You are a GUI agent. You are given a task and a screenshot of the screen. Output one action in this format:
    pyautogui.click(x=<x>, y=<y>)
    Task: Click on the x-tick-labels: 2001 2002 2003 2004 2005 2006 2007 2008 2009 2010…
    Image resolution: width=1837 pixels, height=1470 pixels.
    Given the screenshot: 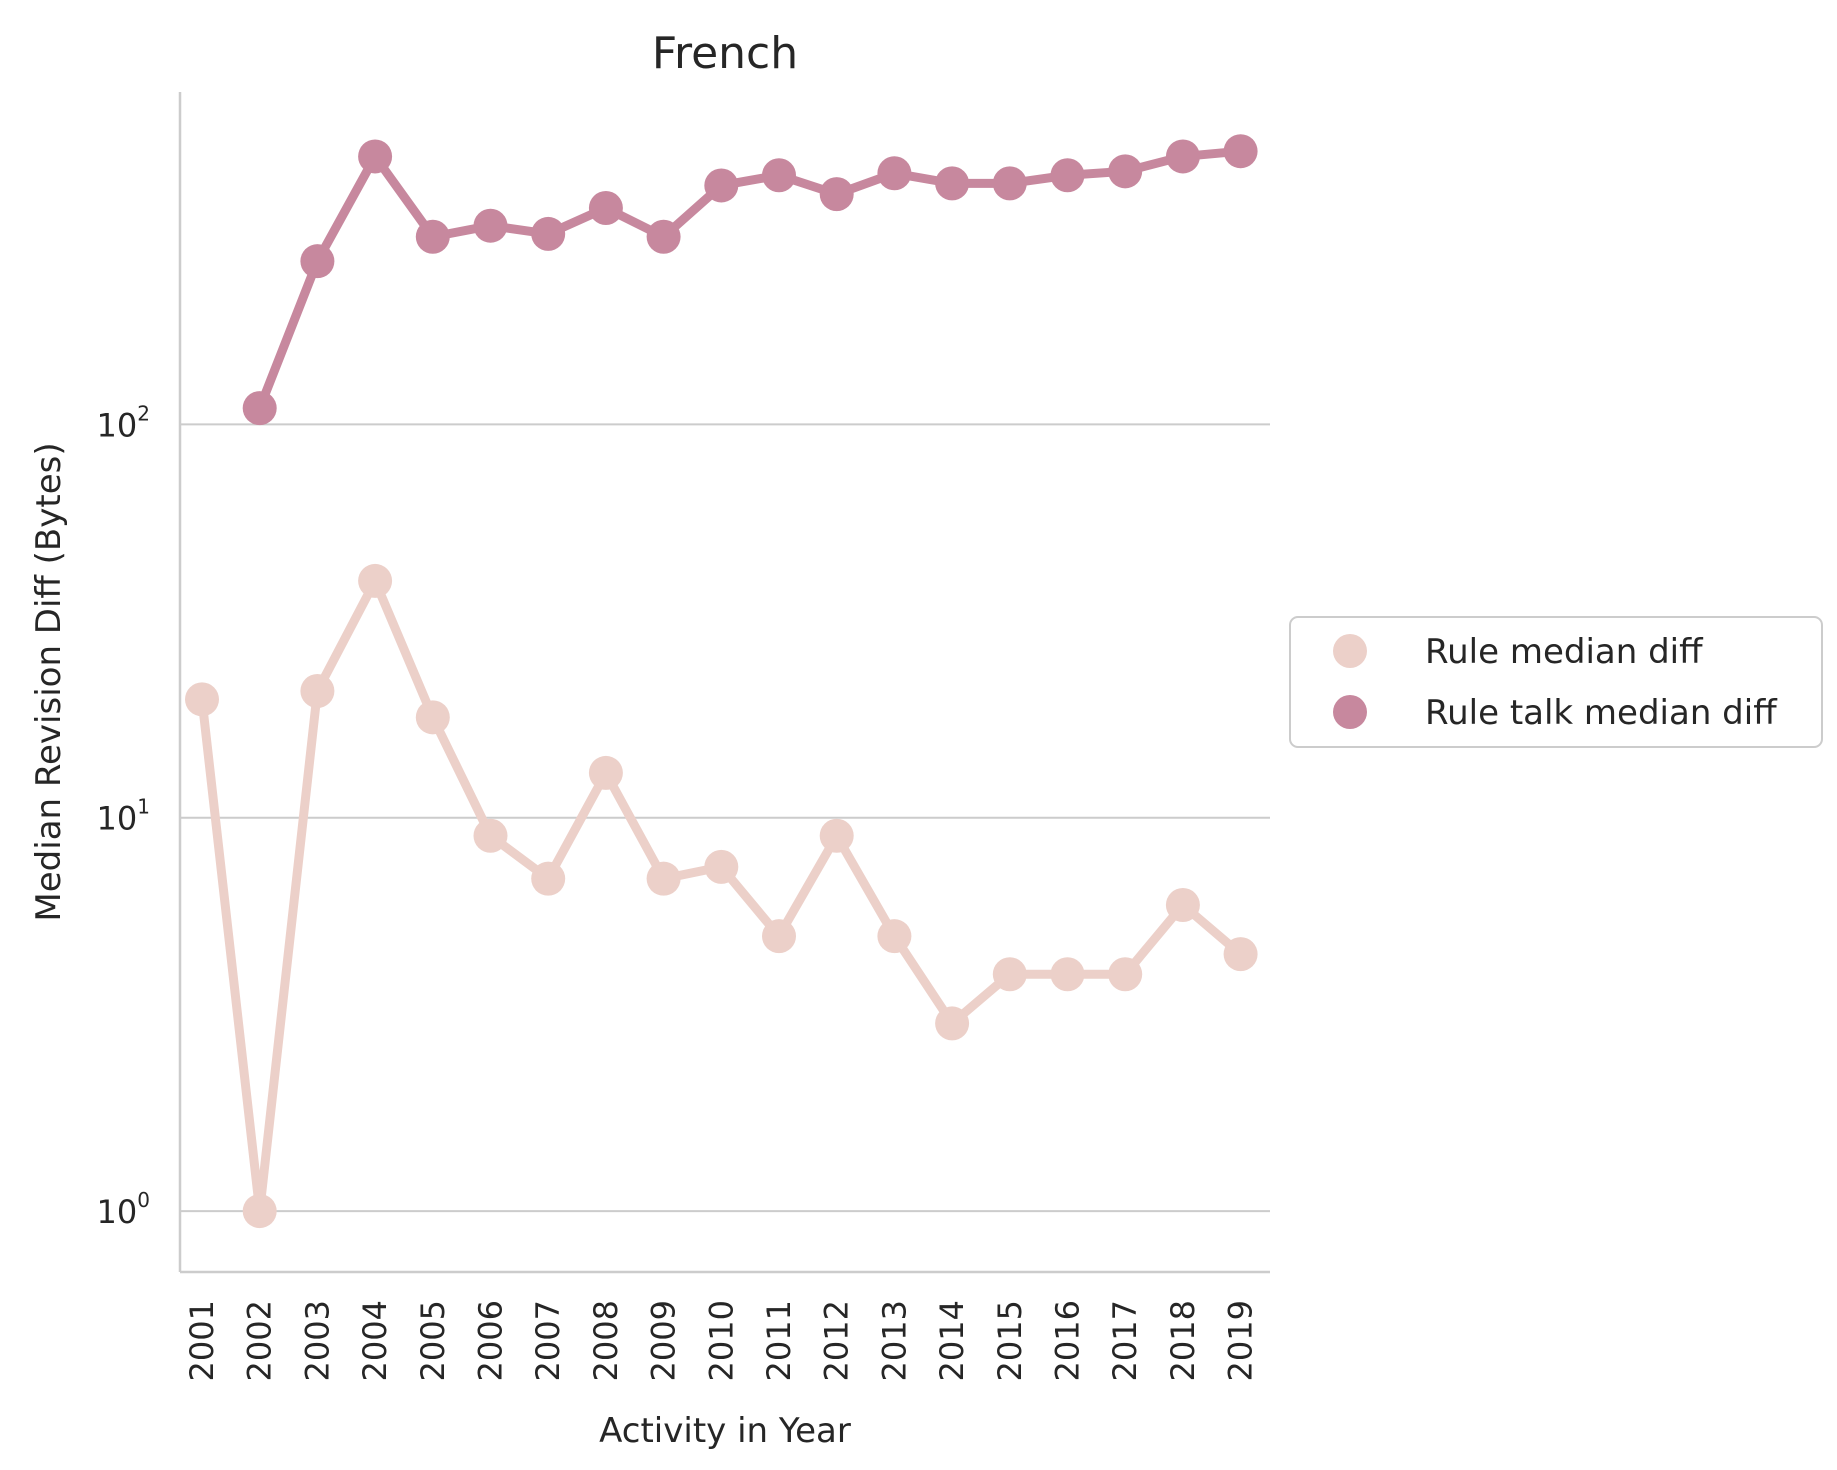 What is the action you would take?
    pyautogui.click(x=721, y=1340)
    